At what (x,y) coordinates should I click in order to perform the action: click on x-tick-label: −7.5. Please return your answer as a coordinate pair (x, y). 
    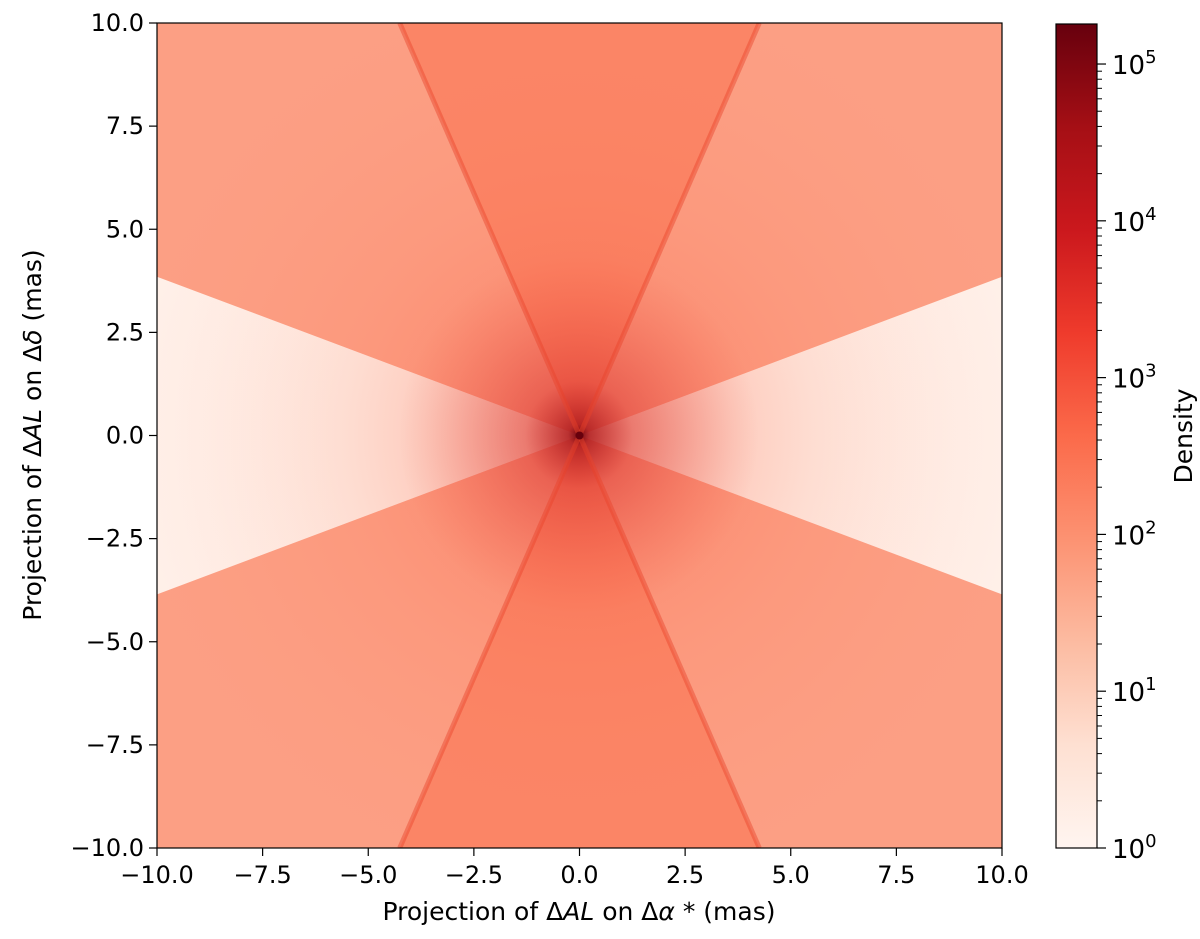
    Looking at the image, I should click on (262, 875).